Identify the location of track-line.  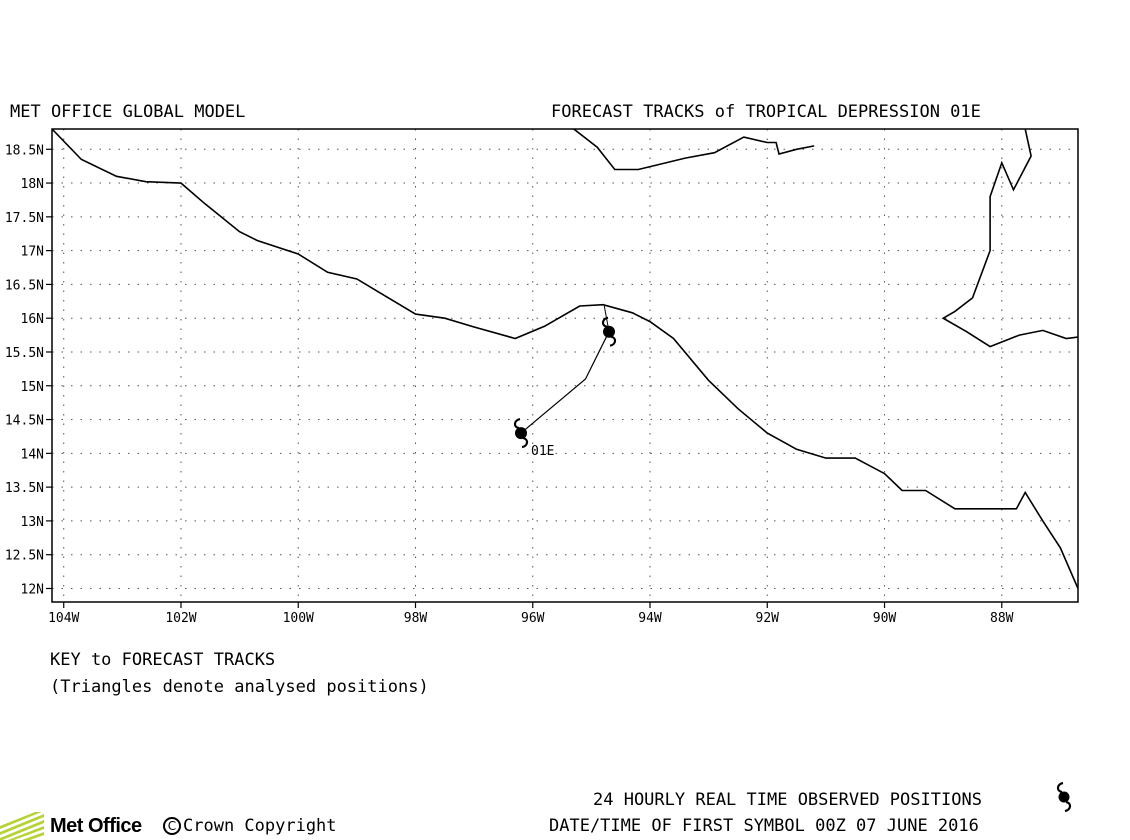
(565, 382).